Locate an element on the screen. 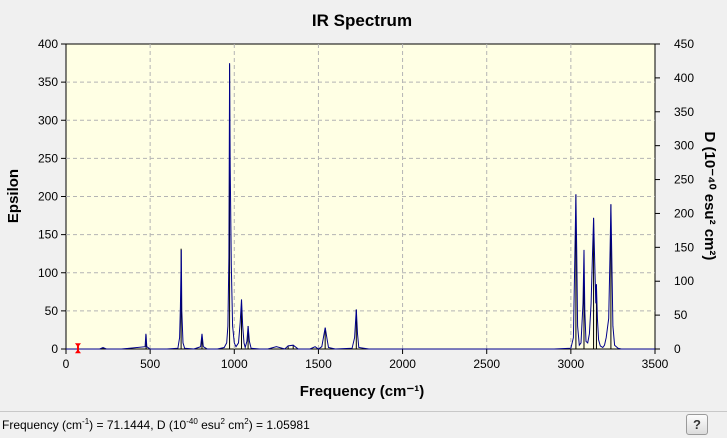  y-left-tick-label: 0 is located at coordinates (54, 349).